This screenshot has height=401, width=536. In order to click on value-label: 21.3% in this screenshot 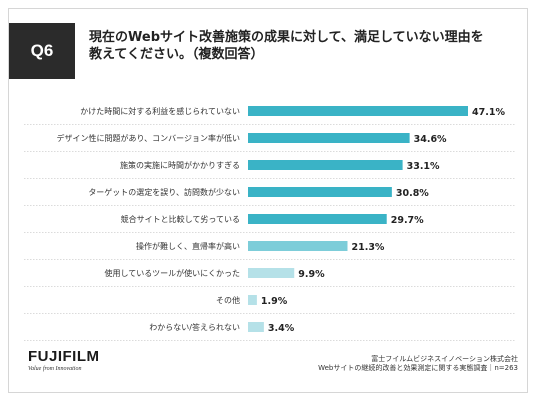, I will do `click(367, 247)`.